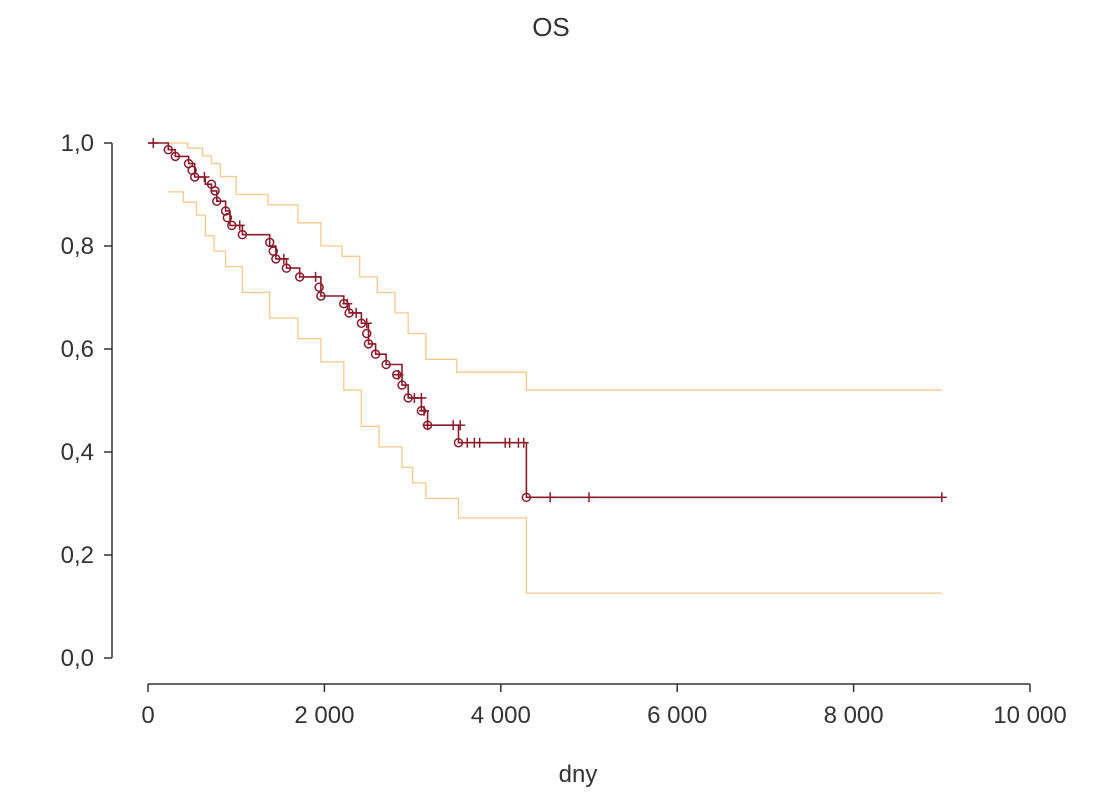 The width and height of the screenshot is (1102, 800). Describe the element at coordinates (77, 143) in the screenshot. I see `y-tick-label: 1,0` at that location.